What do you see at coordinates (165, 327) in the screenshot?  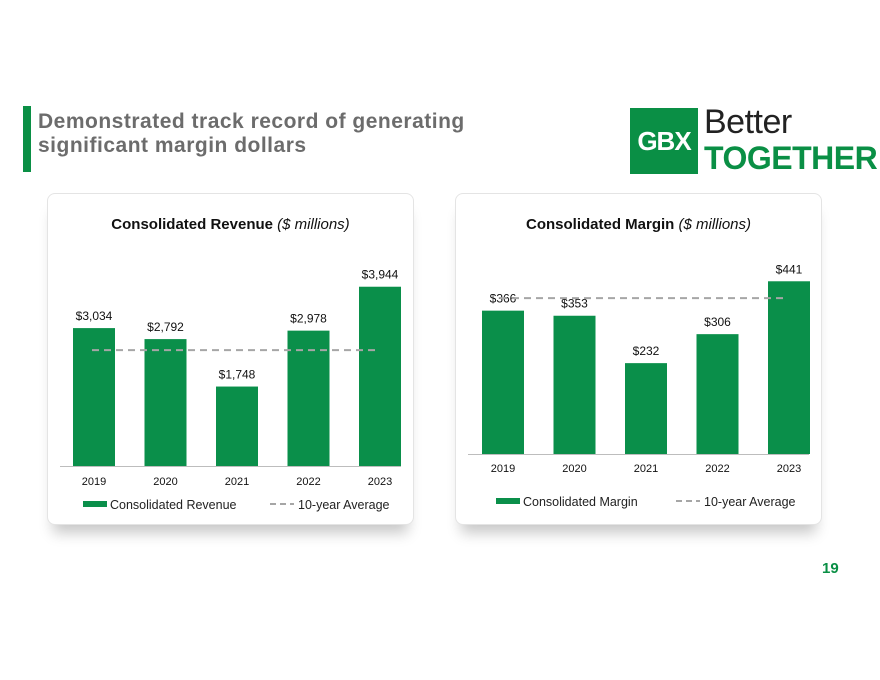 I see `data-label-2020: $2,792` at bounding box center [165, 327].